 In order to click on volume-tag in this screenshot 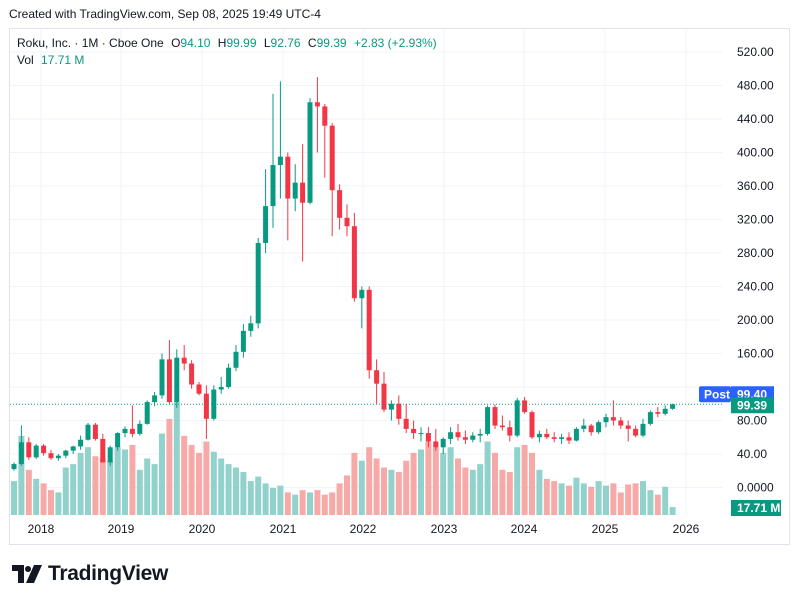, I will do `click(756, 508)`.